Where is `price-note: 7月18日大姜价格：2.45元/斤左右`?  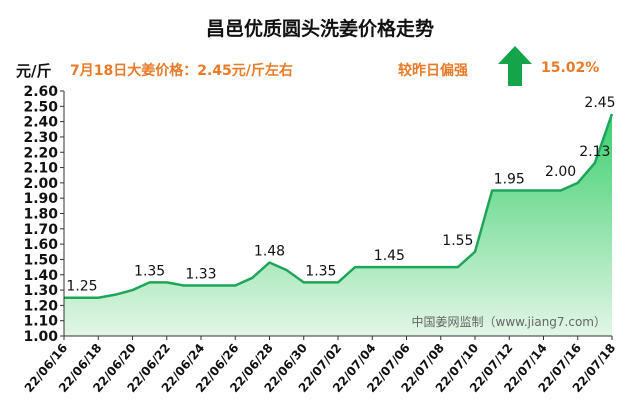
price-note: 7月18日大姜价格：2.45元/斤左右 is located at coordinates (181, 71).